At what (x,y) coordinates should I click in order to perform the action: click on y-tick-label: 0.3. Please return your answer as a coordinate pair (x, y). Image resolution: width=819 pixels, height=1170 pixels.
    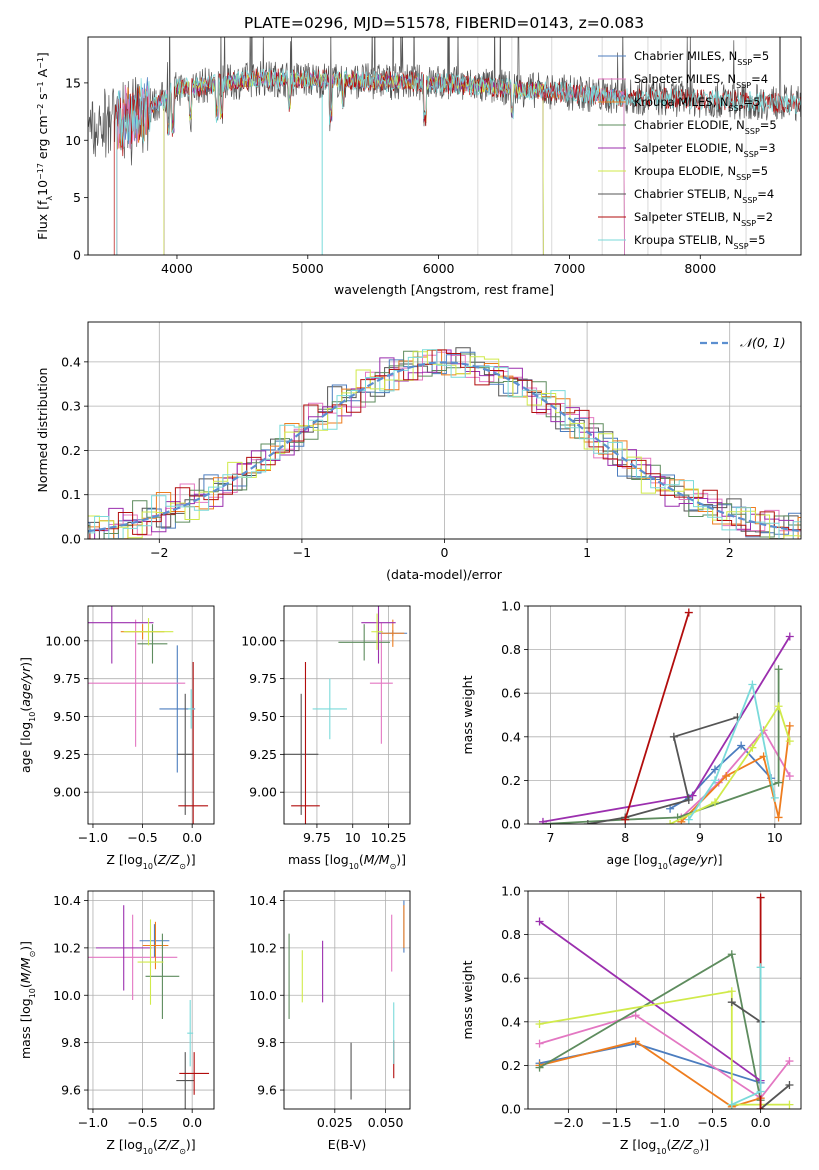
    Looking at the image, I should click on (71, 406).